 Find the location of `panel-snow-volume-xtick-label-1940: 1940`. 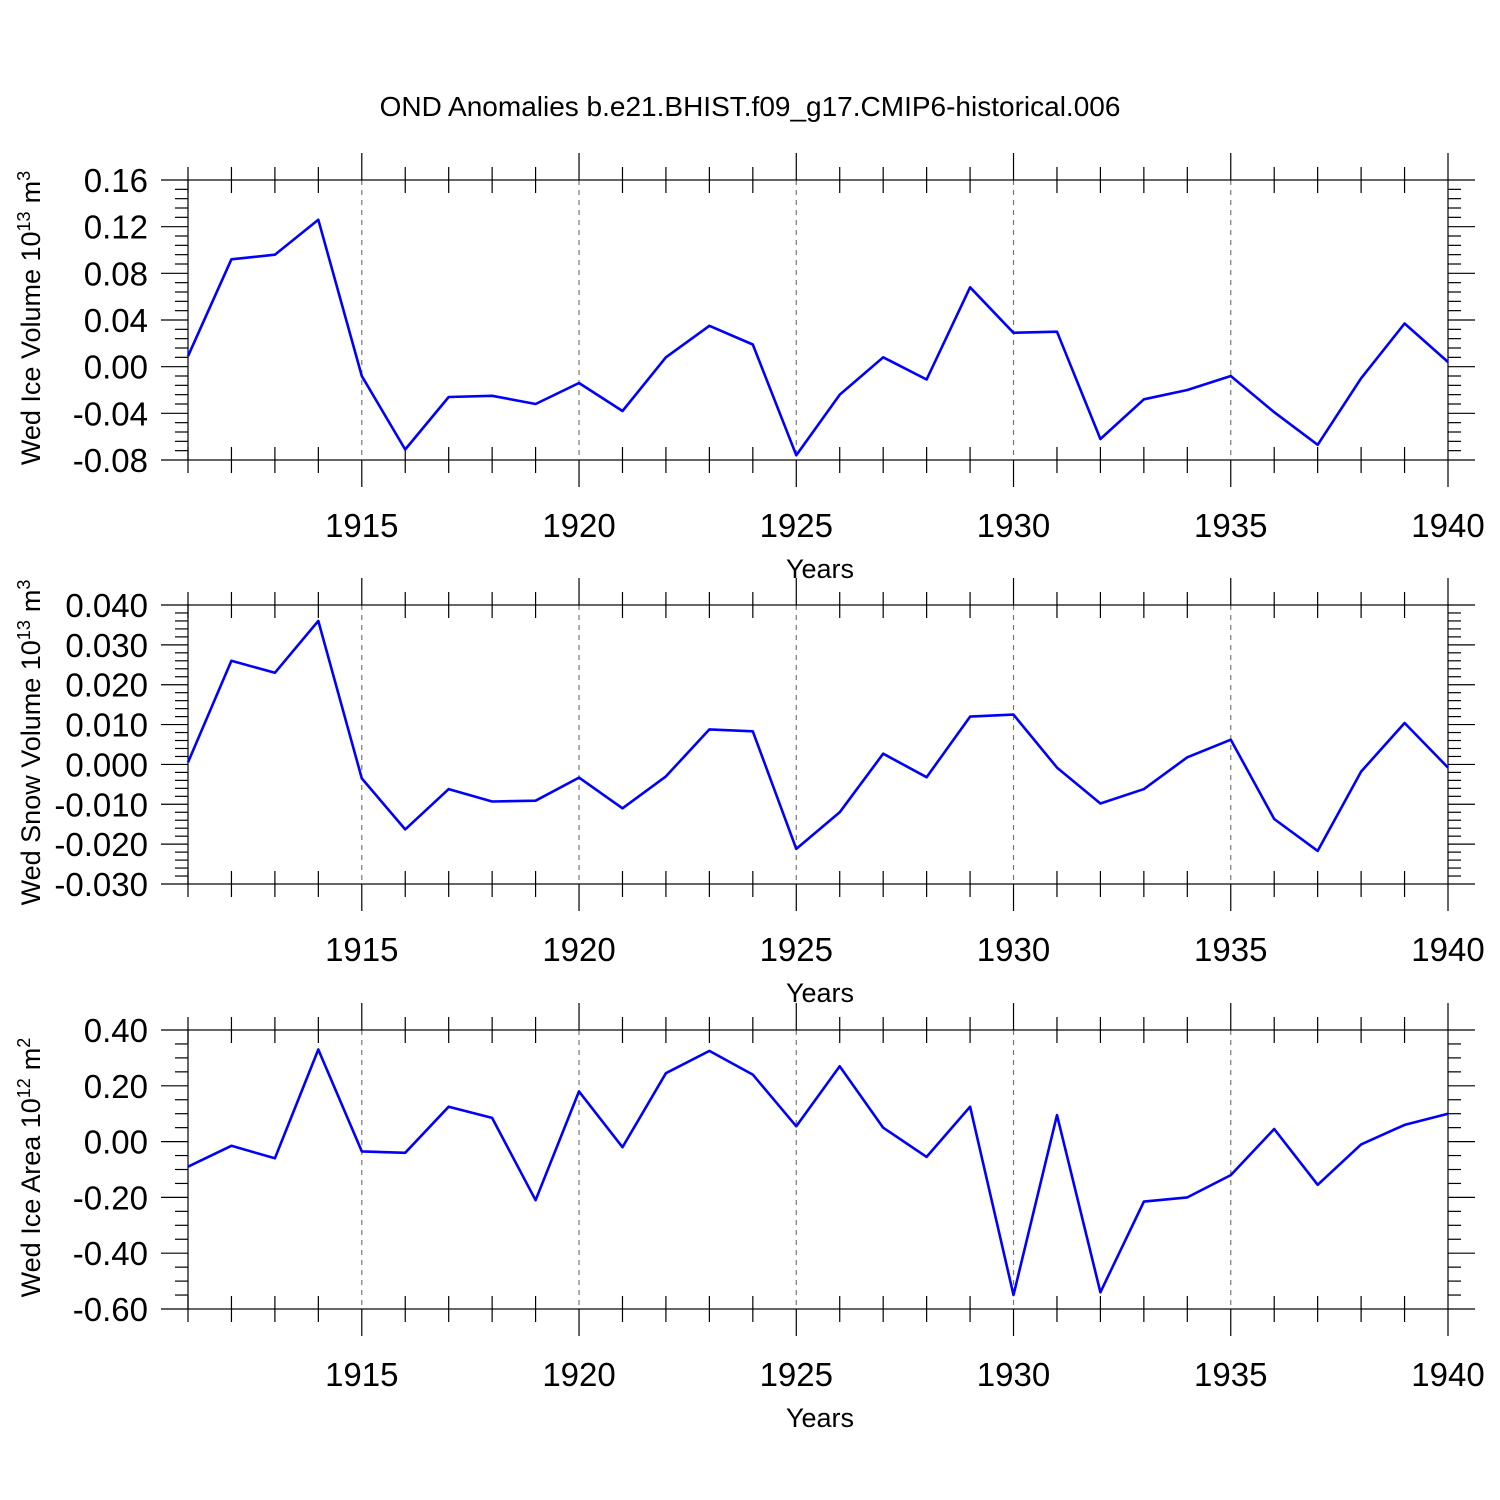

panel-snow-volume-xtick-label-1940: 1940 is located at coordinates (1447, 949).